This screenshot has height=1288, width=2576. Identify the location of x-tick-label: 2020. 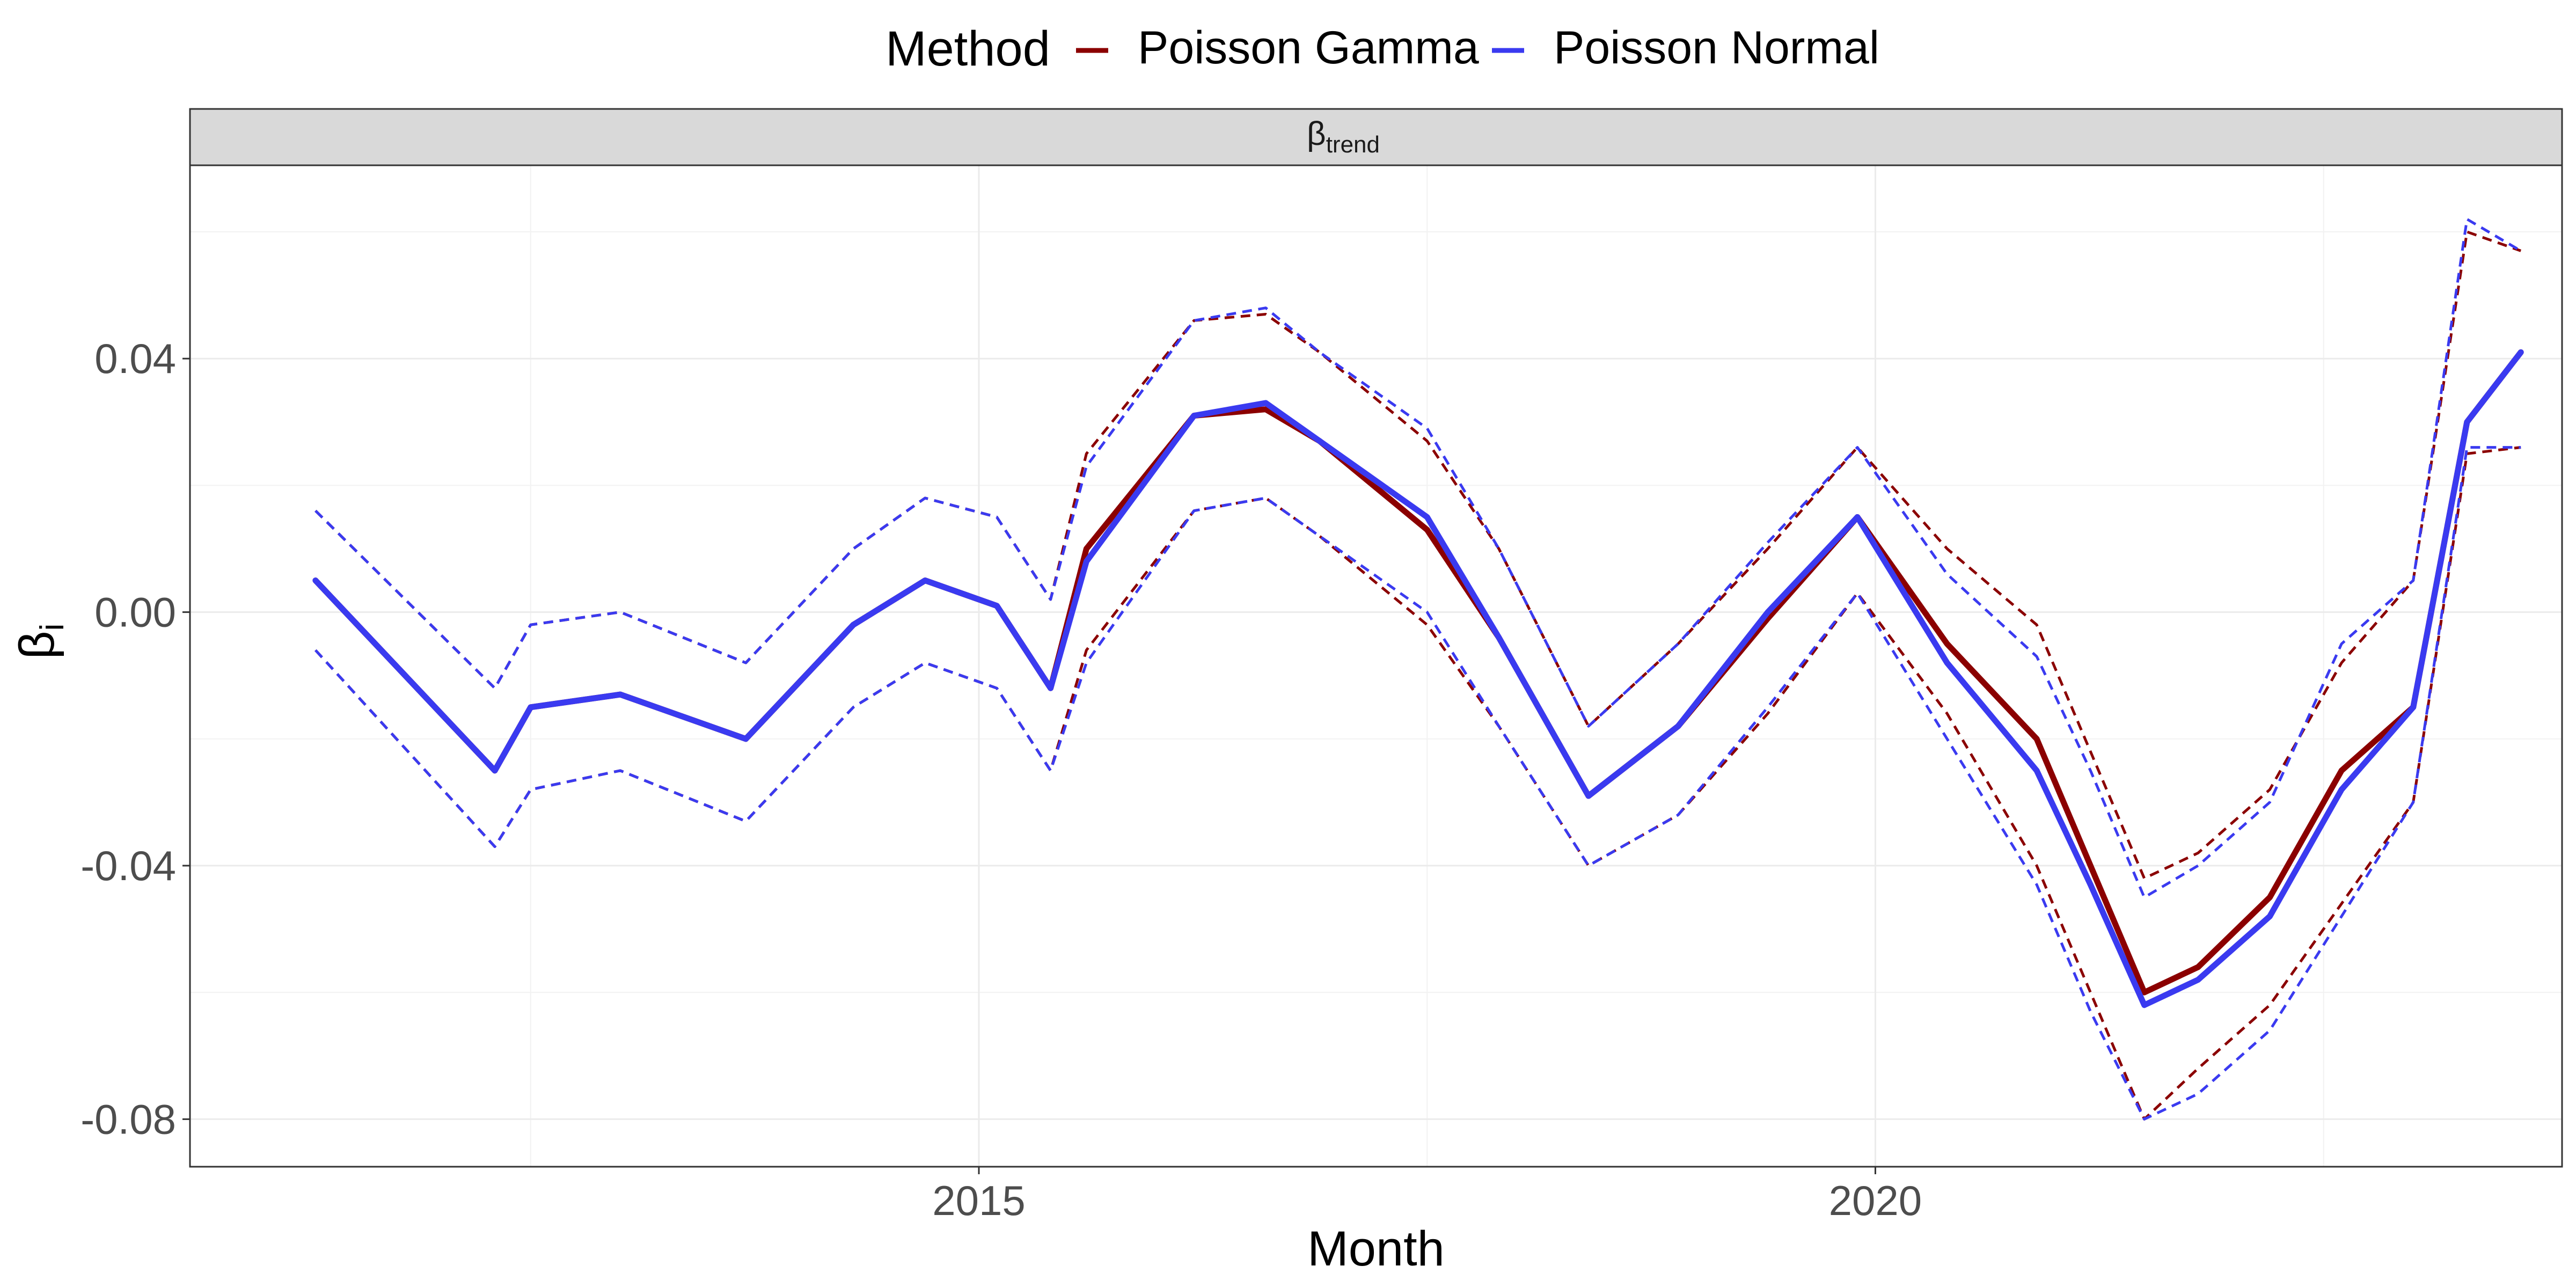
(1875, 1200).